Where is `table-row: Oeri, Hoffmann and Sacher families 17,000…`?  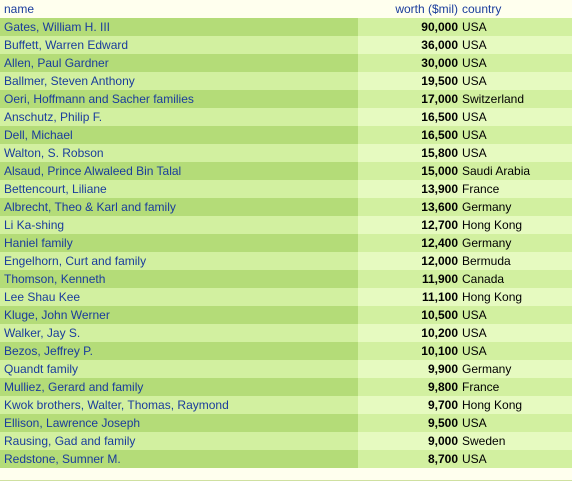 table-row: Oeri, Hoffmann and Sacher families 17,000… is located at coordinates (286, 99).